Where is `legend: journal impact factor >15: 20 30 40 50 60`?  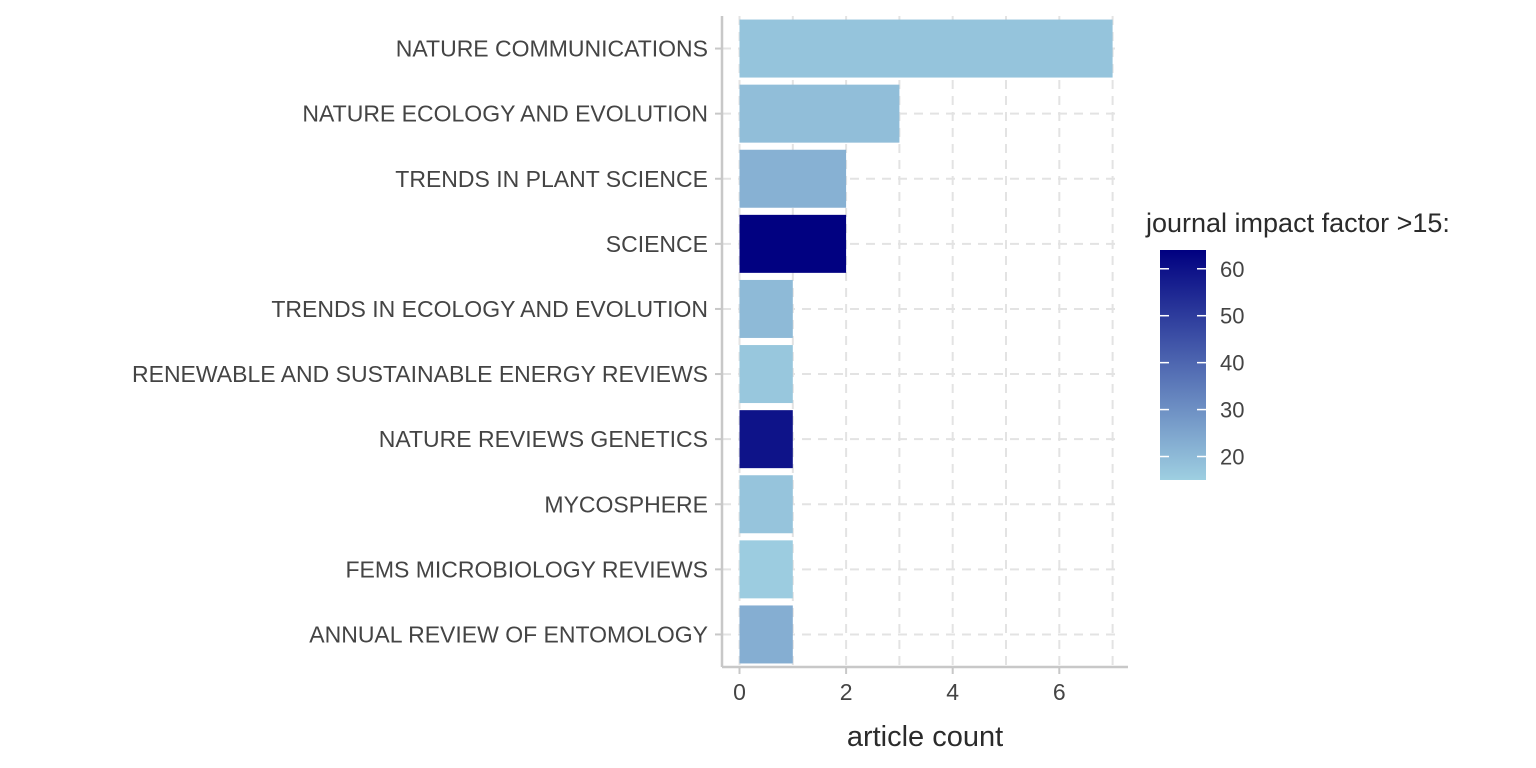
legend: journal impact factor >15: 20 30 40 50 60 is located at coordinates (1297, 344).